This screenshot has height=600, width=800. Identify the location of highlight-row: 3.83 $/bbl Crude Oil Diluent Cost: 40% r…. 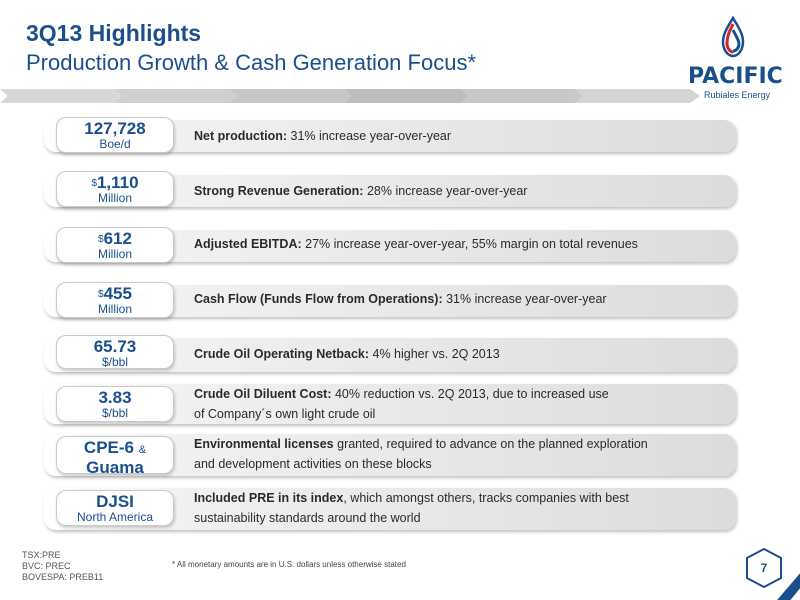
(390, 404).